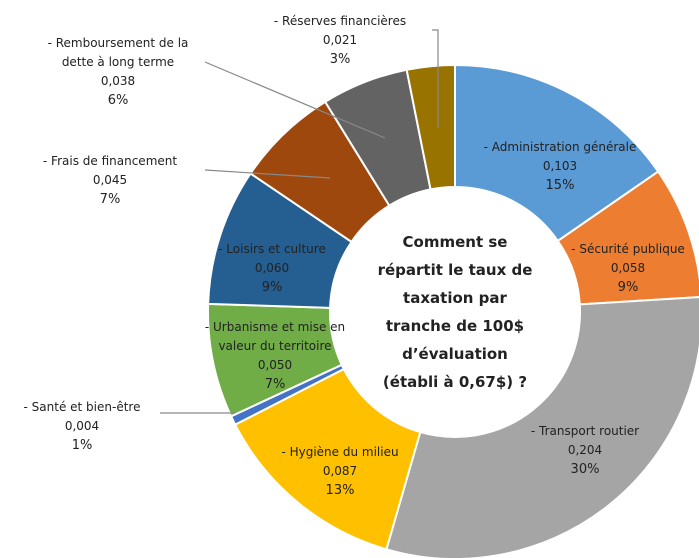  I want to click on slice-label: - Santé et bien-être 0,004 1%, so click(82, 426).